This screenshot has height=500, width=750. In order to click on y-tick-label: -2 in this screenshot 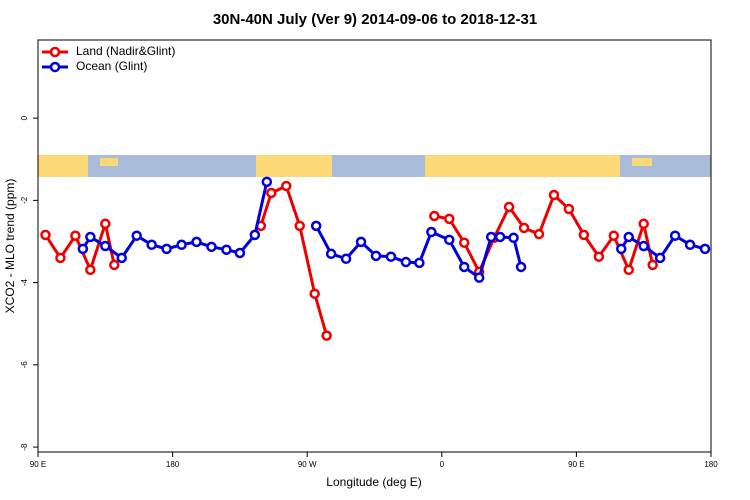, I will do `click(24, 200)`.